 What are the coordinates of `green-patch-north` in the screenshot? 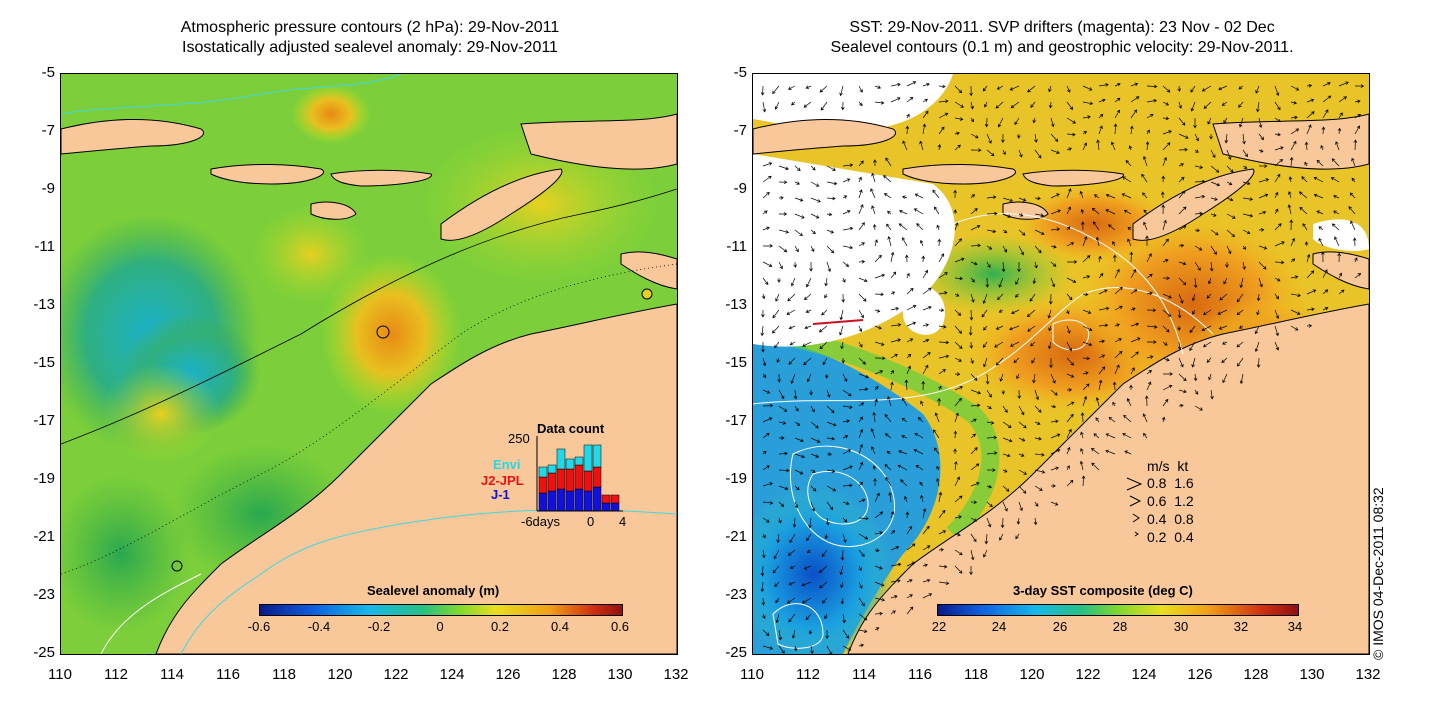 It's located at (993, 274).